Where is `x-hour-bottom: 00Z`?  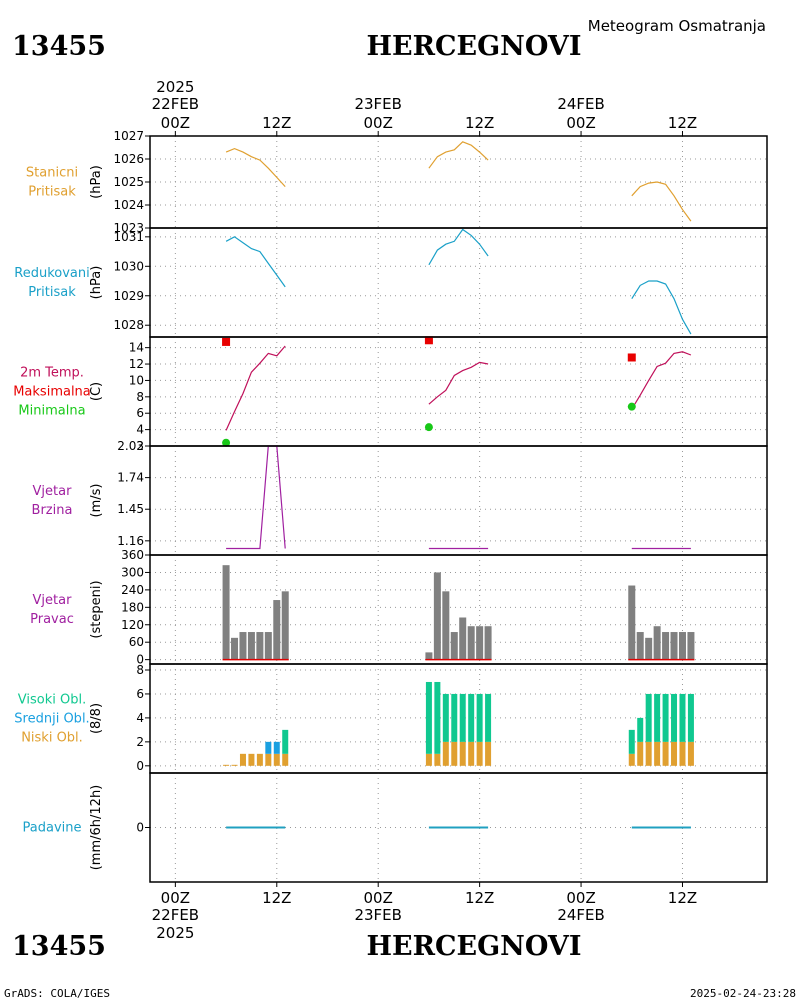 x-hour-bottom: 00Z is located at coordinates (378, 898).